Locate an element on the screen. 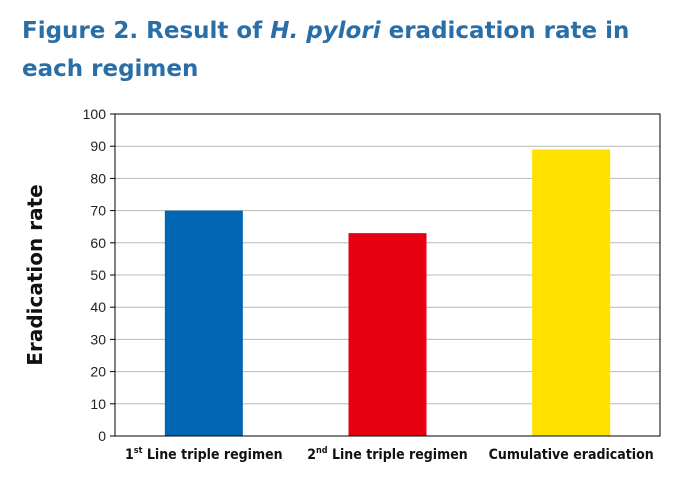  y-tick-label: 80 is located at coordinates (98, 178).